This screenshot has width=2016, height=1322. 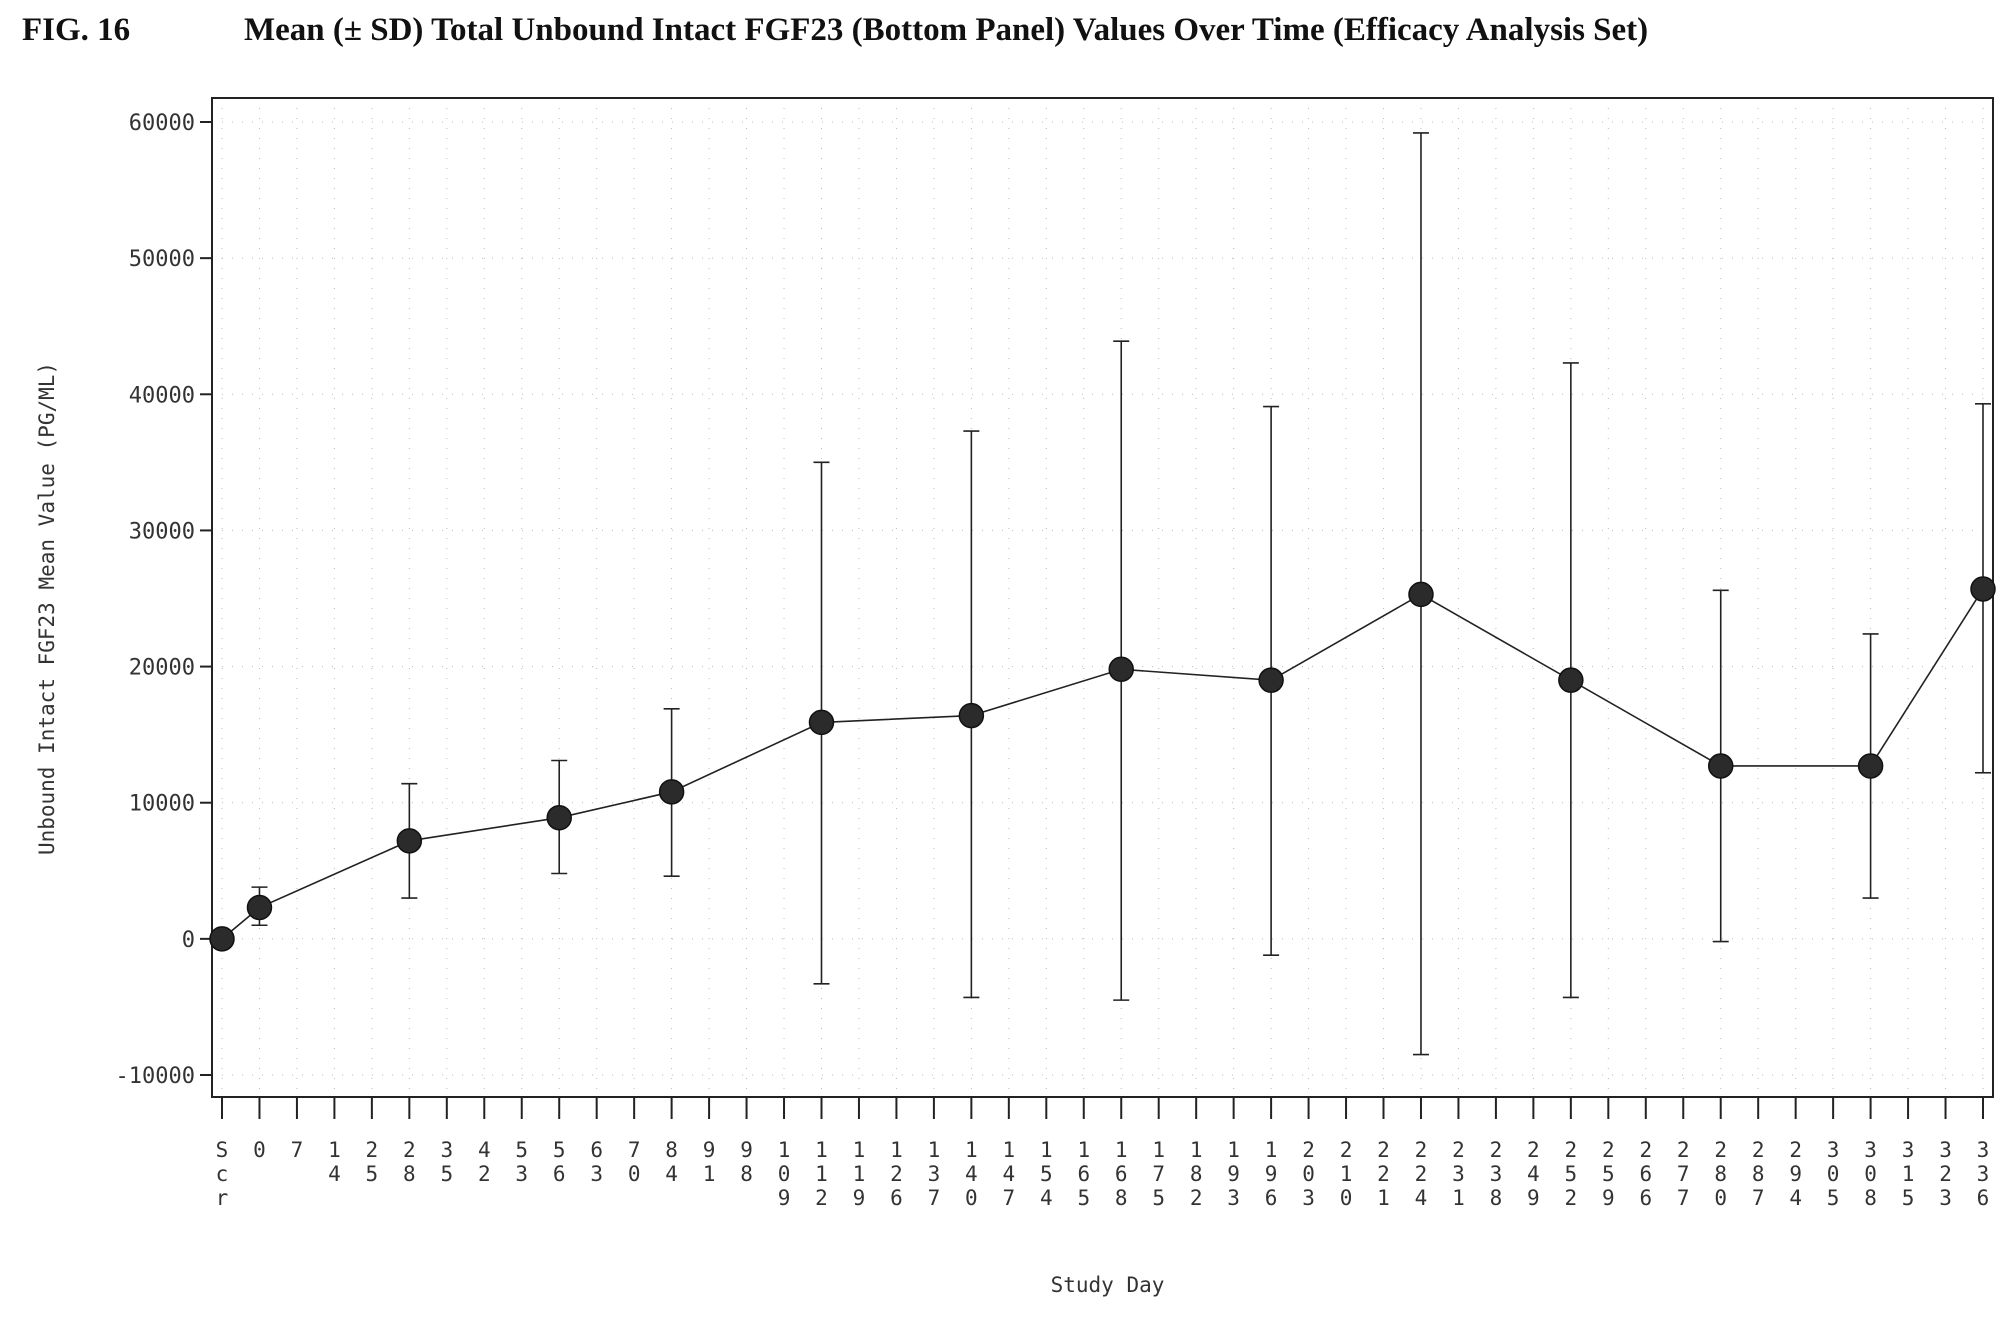 I want to click on y-tick-label: -10000, so click(x=155, y=1076).